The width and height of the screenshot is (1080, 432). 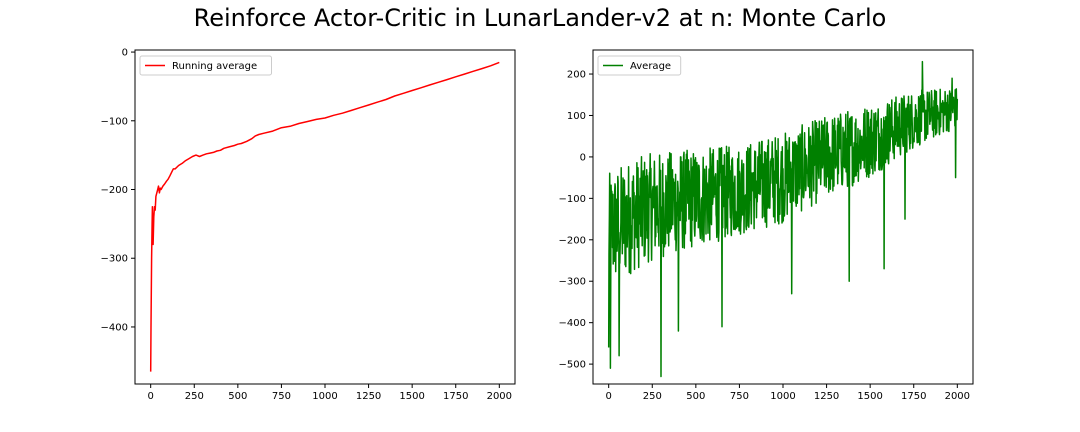 I want to click on legend-label: Average, so click(x=650, y=66).